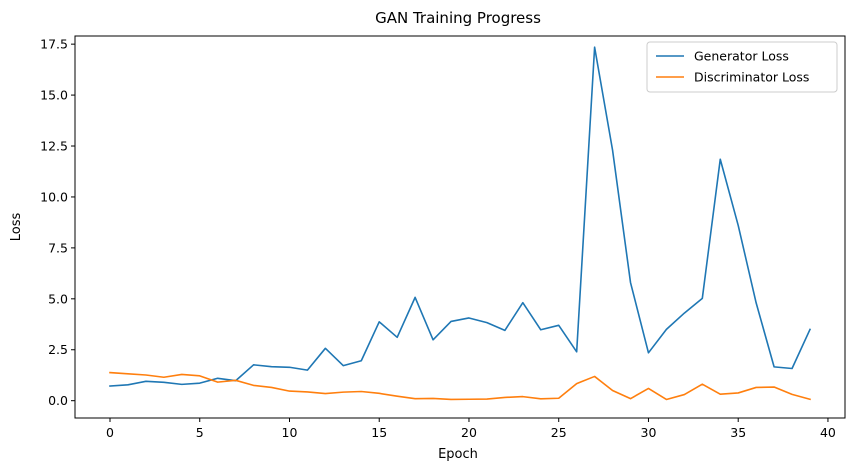  Describe the element at coordinates (738, 432) in the screenshot. I see `x-tick-label: 35` at that location.